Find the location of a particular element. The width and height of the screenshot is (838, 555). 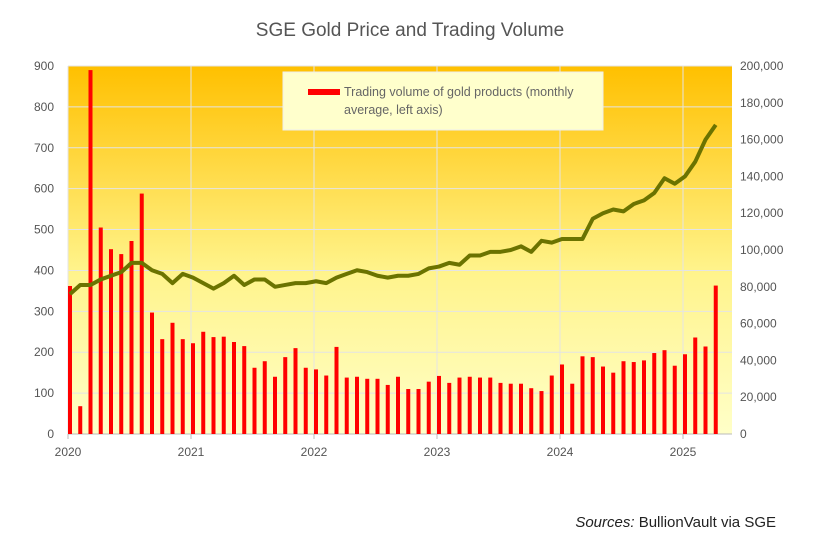

legend-box is located at coordinates (443, 101).